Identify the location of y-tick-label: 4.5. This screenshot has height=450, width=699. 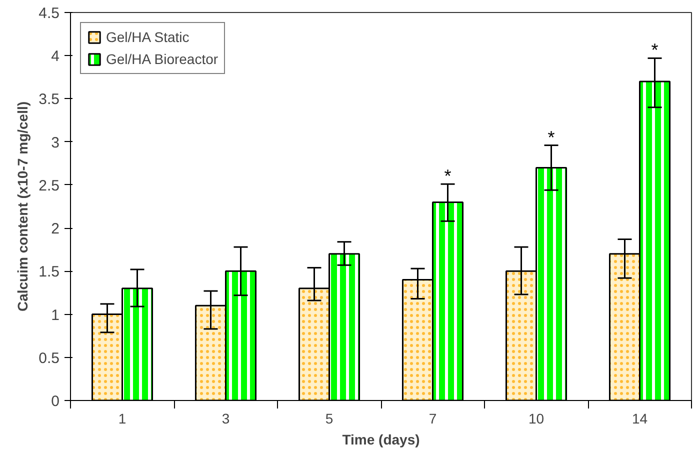
(49, 13).